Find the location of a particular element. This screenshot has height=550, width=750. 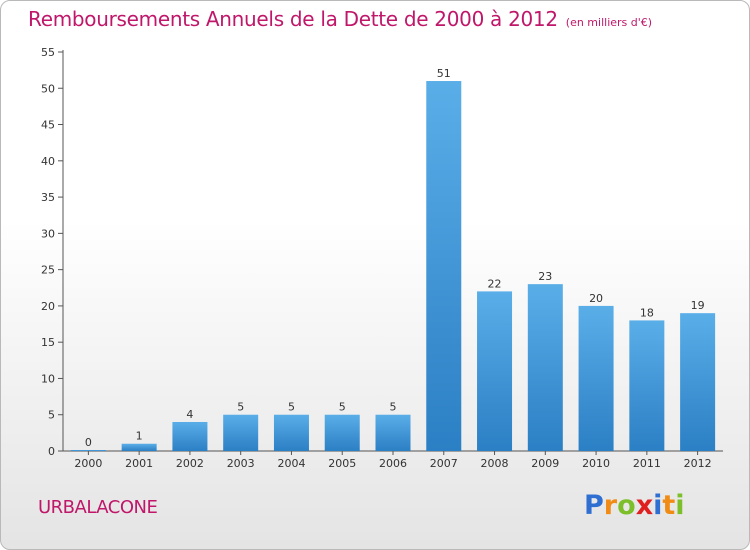

y-tick-label: 45 is located at coordinates (48, 125).